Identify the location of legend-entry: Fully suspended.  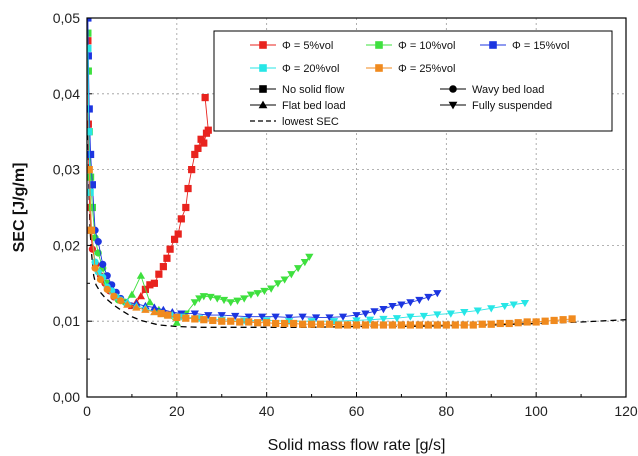
(496, 106).